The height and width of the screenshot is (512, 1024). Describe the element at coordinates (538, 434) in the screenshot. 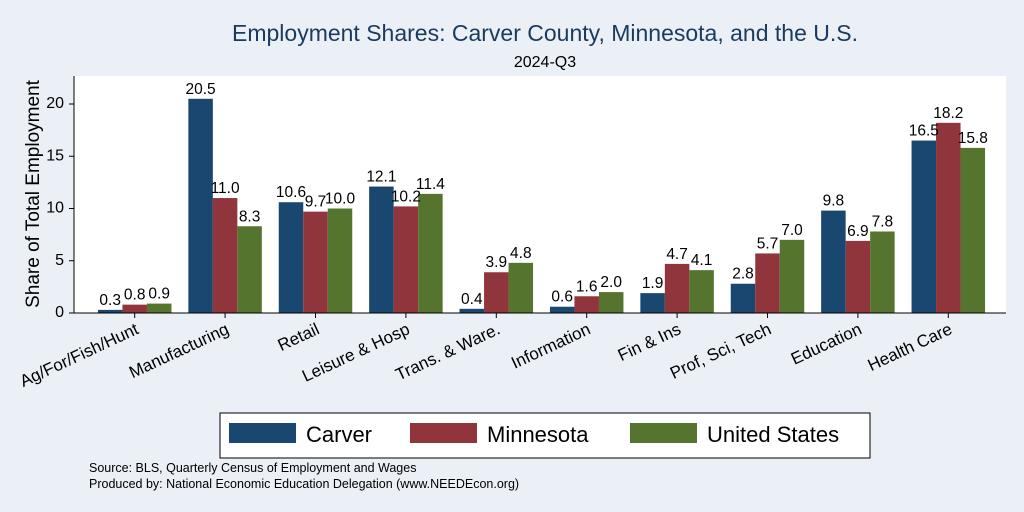

I see `legend-label-1: Minnesota` at that location.